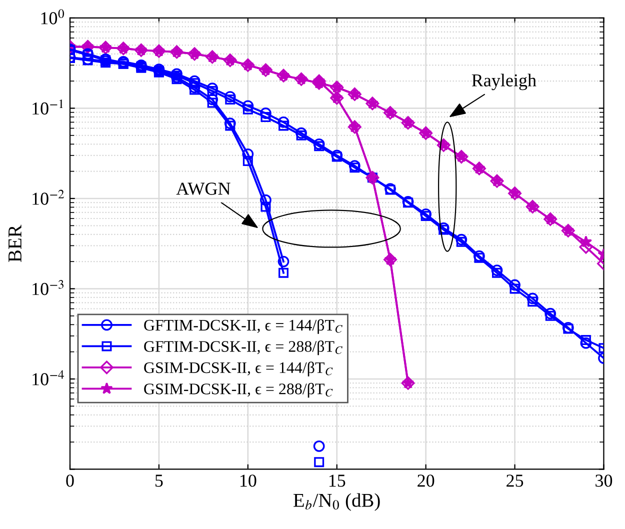 This screenshot has height=529, width=625. What do you see at coordinates (336, 502) in the screenshot?
I see `x-axis-title: E$_{b}$/N$_{0}$ (dB)` at bounding box center [336, 502].